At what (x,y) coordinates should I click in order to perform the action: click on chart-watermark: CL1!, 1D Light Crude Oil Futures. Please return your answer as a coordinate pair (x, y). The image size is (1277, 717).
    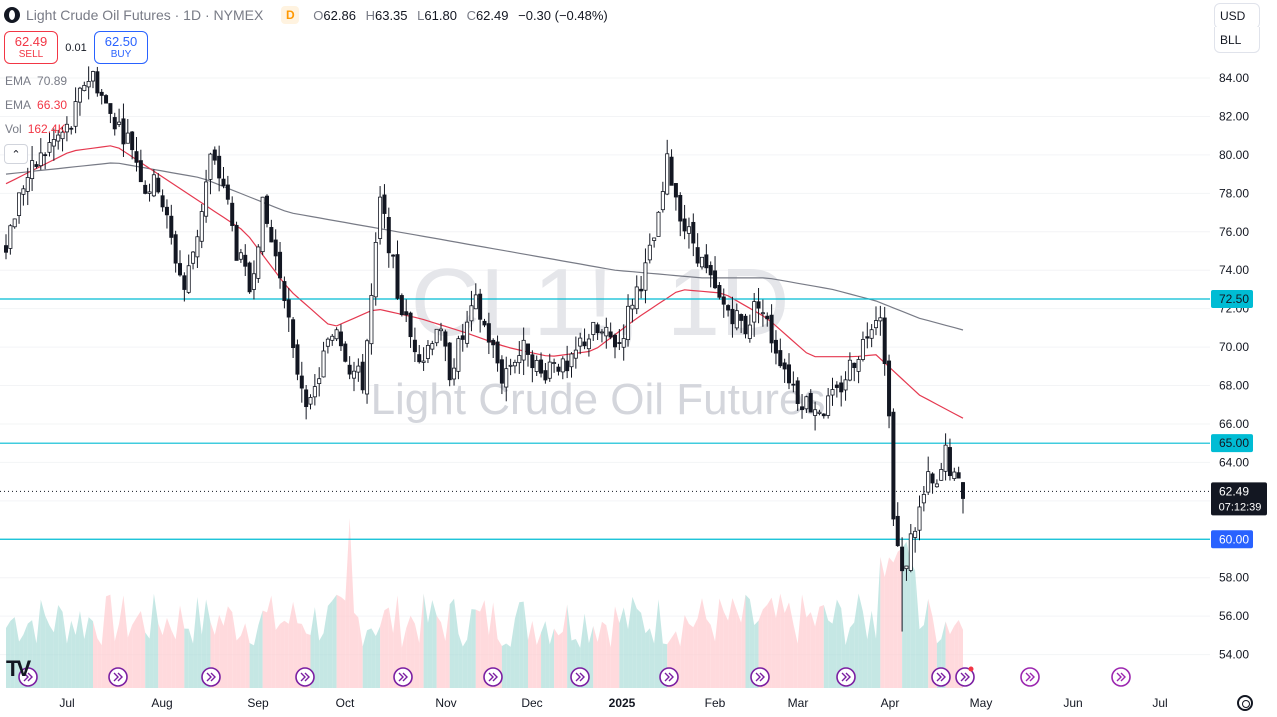
    Looking at the image, I should click on (598, 336).